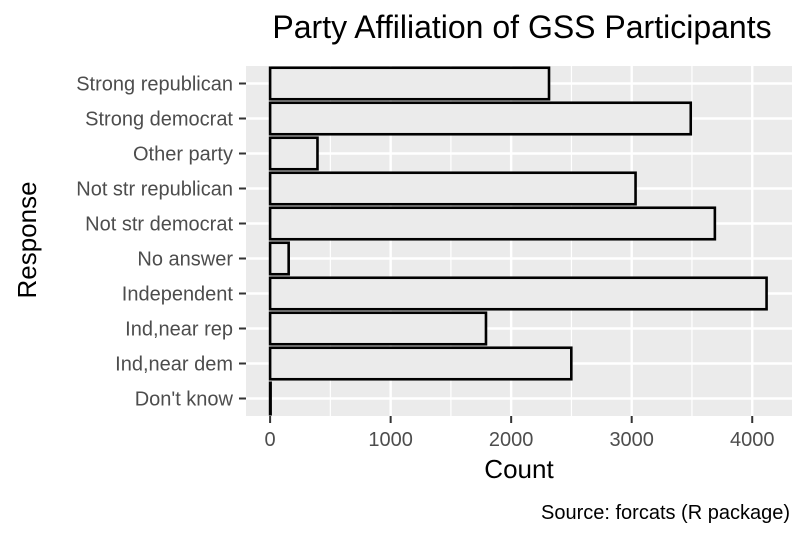  I want to click on x-tick-label: 4000, so click(752, 440).